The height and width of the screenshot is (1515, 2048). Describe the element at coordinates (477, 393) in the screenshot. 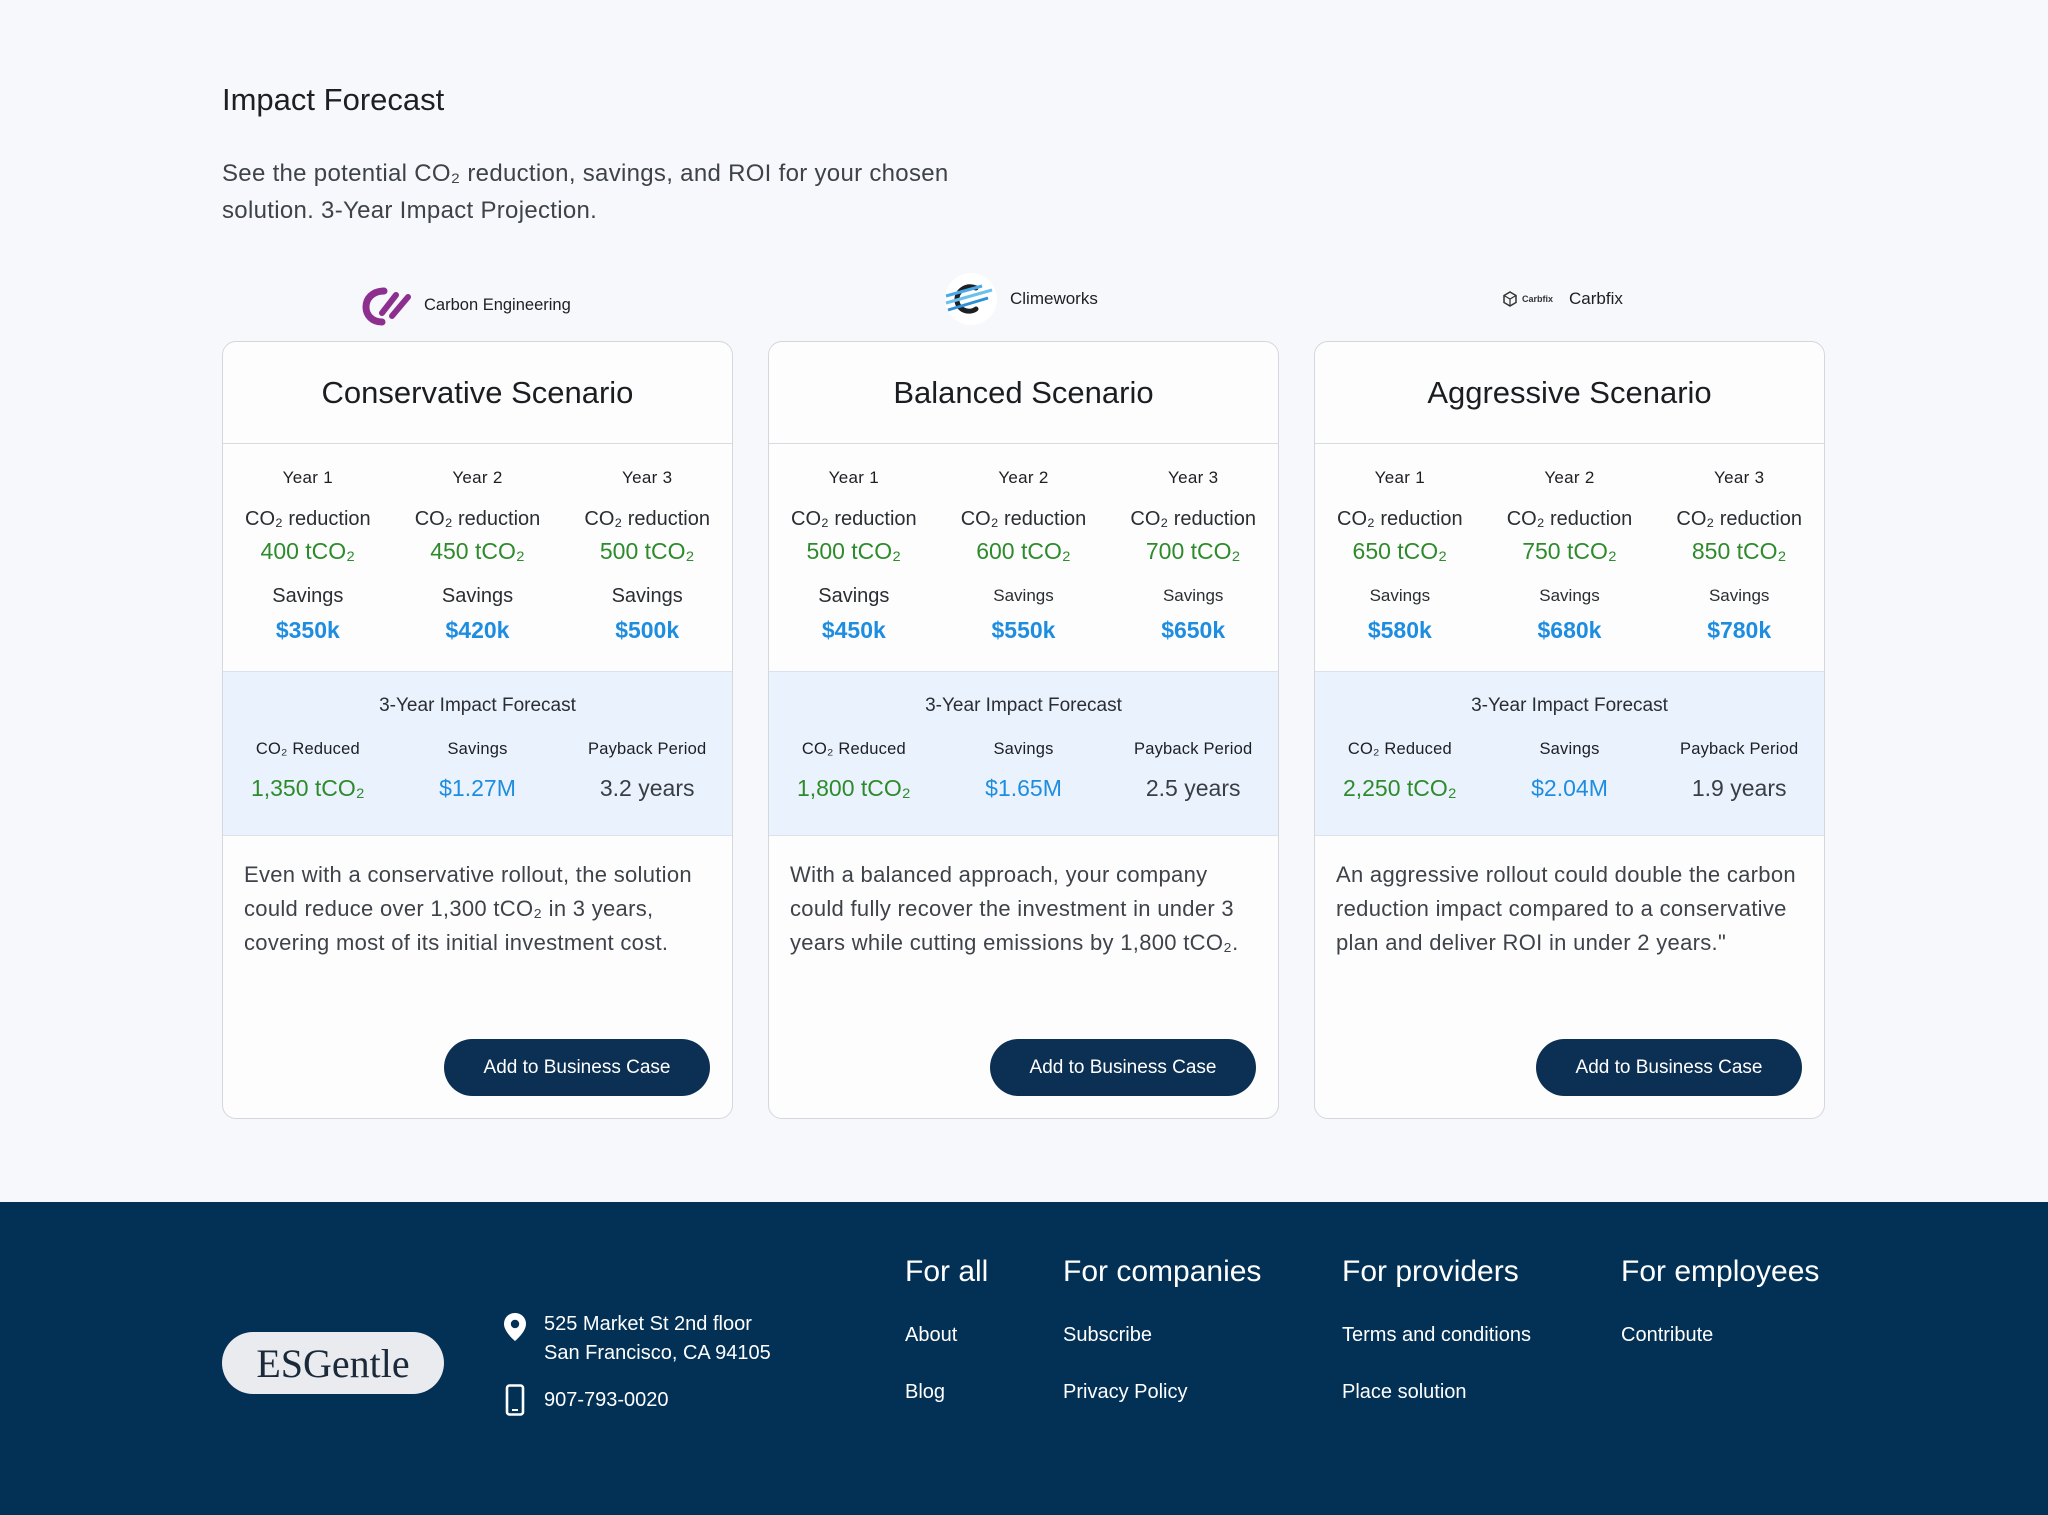

I see `scenario-title: Conservative Scenario` at that location.